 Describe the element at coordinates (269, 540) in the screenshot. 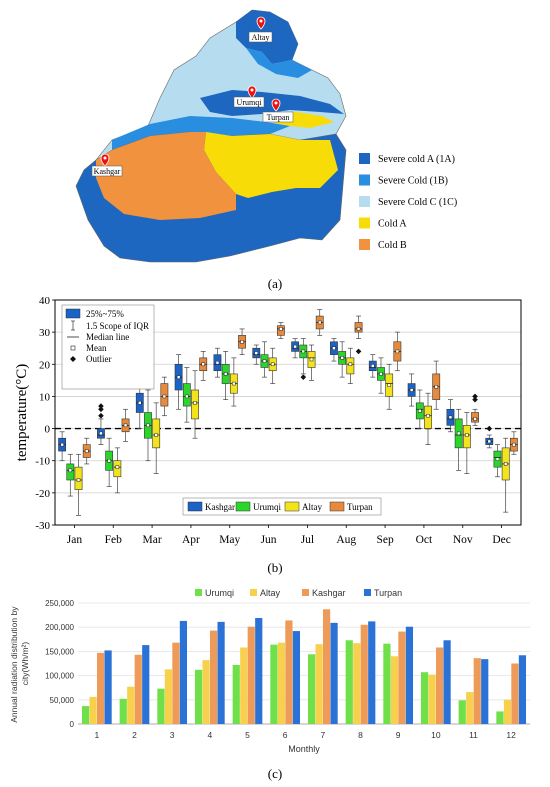

I see `x-tick-label: Jun` at that location.